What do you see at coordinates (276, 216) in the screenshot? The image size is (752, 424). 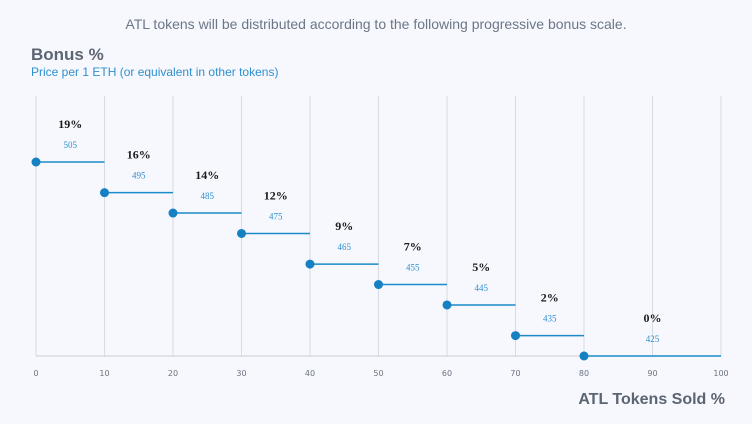 I see `price-label: 475` at bounding box center [276, 216].